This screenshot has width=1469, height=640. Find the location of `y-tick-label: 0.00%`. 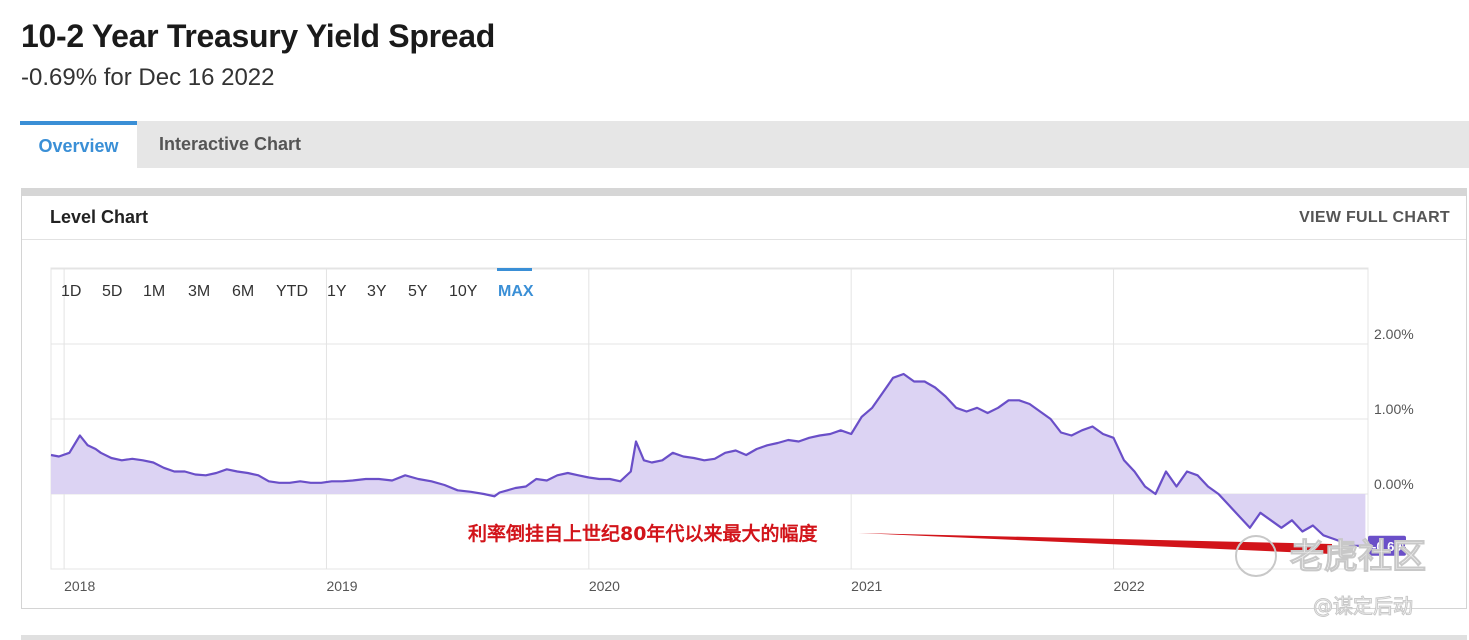

y-tick-label: 0.00% is located at coordinates (1394, 484).